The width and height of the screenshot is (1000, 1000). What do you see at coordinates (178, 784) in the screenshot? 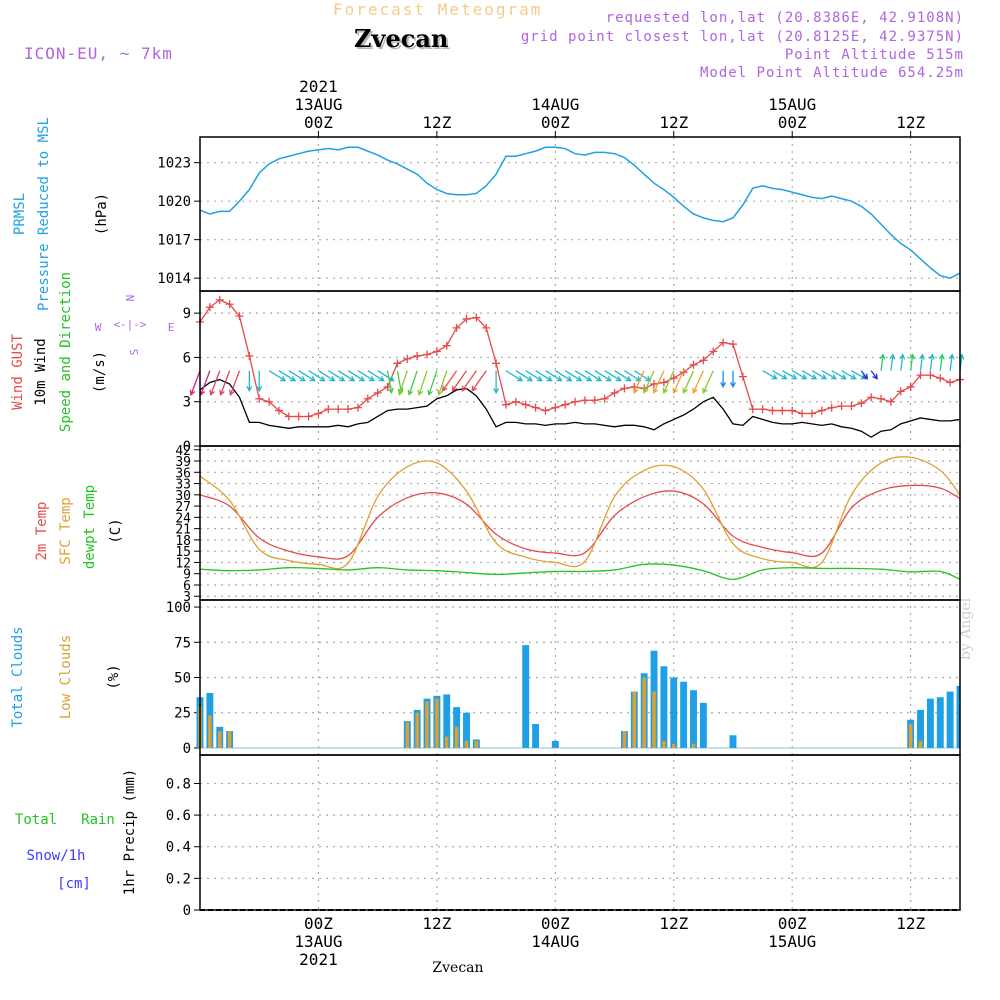
I see `precip-tick-label: 0.8` at bounding box center [178, 784].